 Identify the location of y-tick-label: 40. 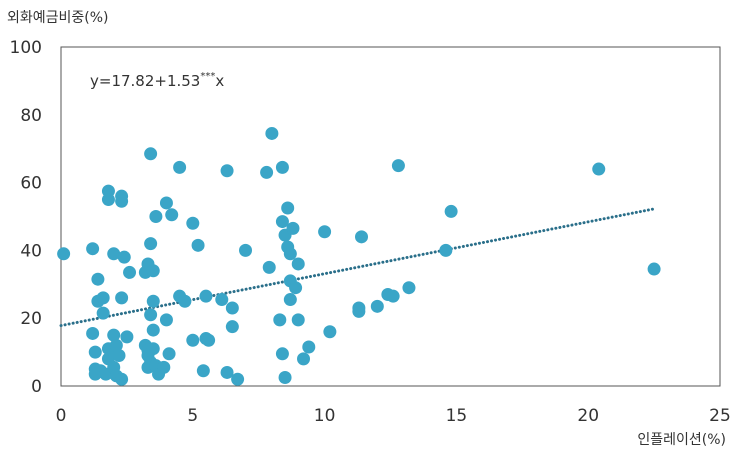
(31, 251).